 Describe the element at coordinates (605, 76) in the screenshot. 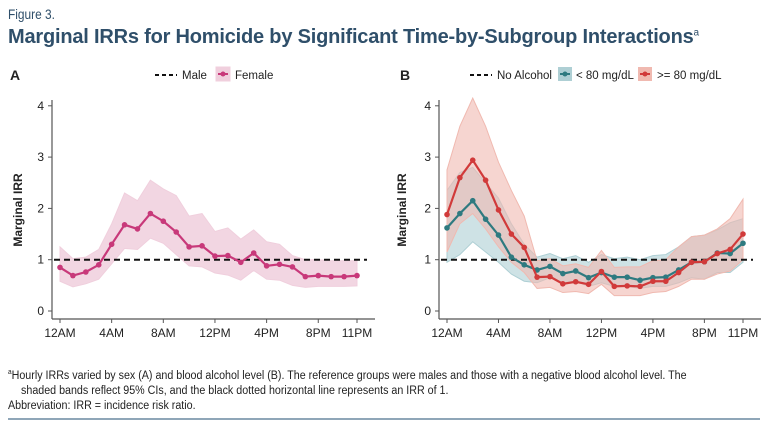

I see `legend-low-bac-label: < 80 mg/dL` at that location.